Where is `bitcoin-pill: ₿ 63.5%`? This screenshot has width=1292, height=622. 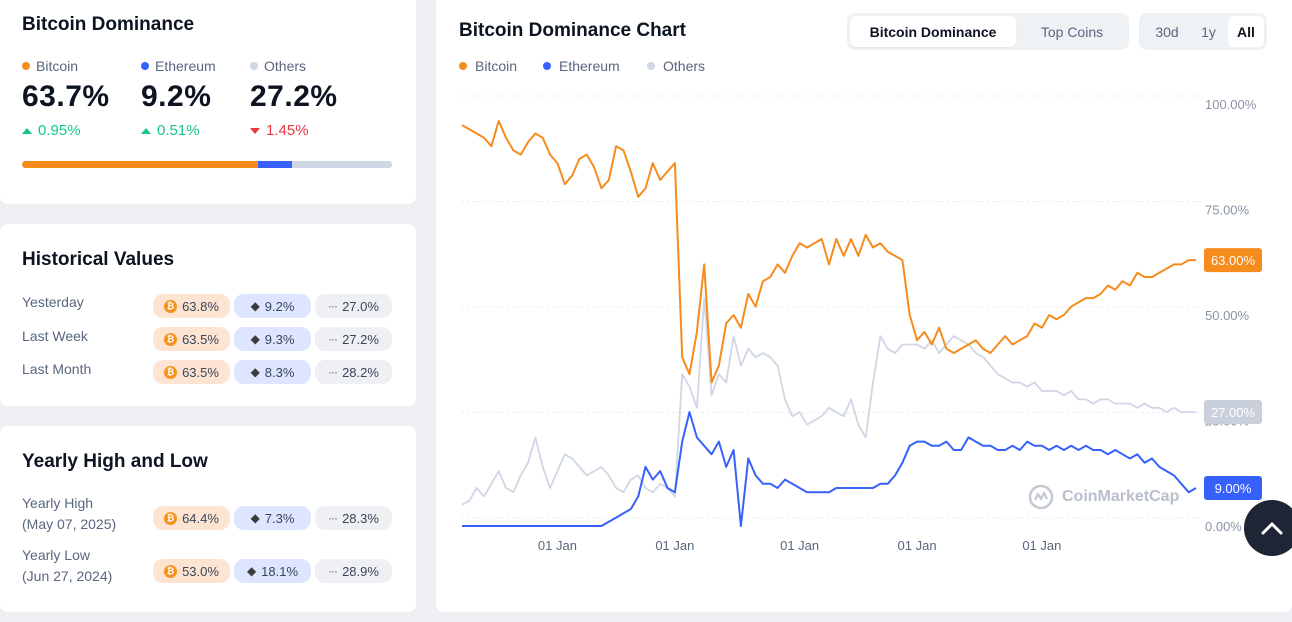
bitcoin-pill: ₿ 63.5% is located at coordinates (191, 372).